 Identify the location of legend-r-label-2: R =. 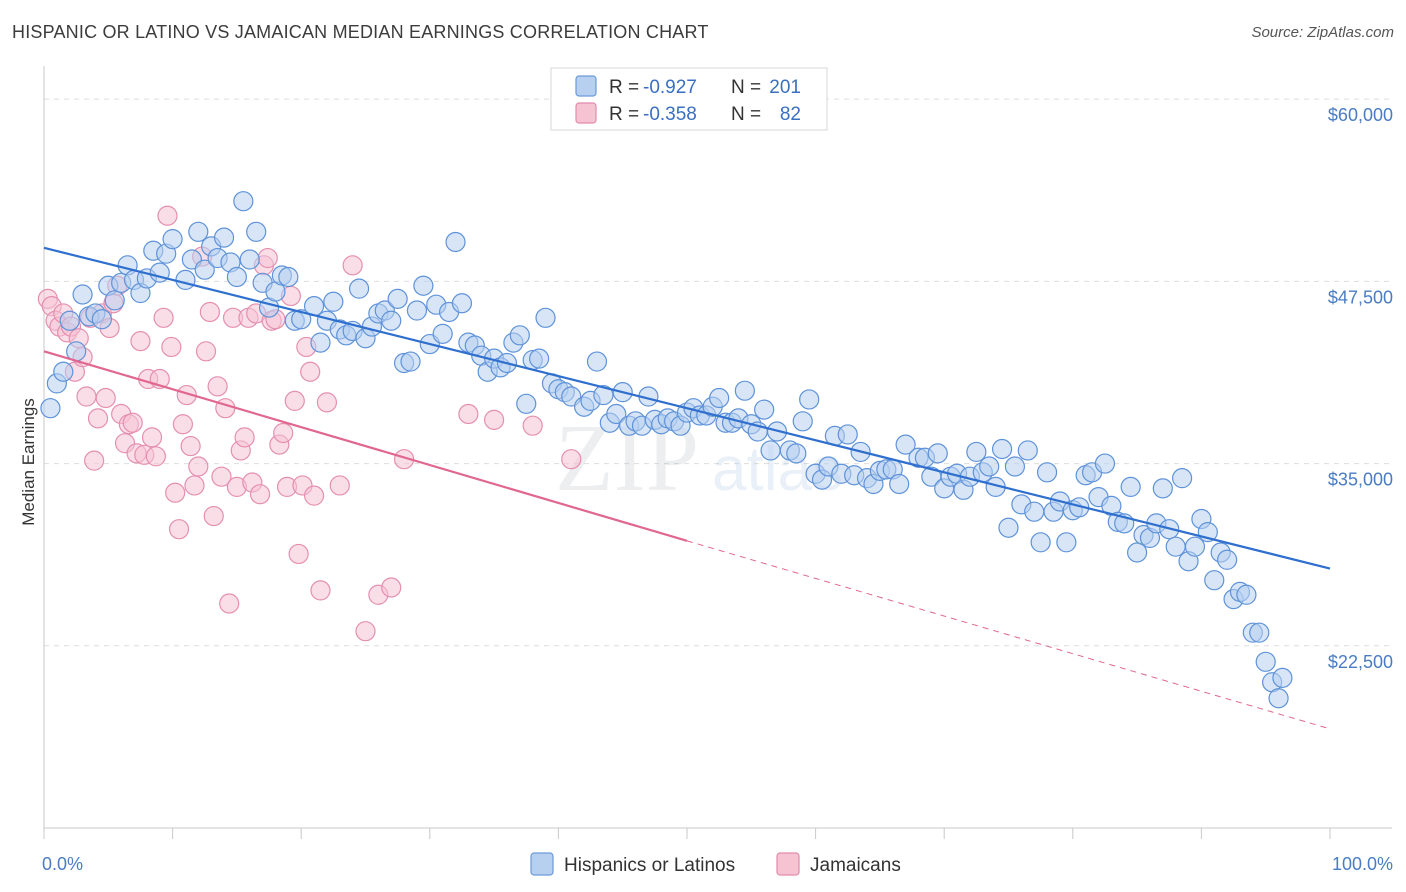
(624, 114).